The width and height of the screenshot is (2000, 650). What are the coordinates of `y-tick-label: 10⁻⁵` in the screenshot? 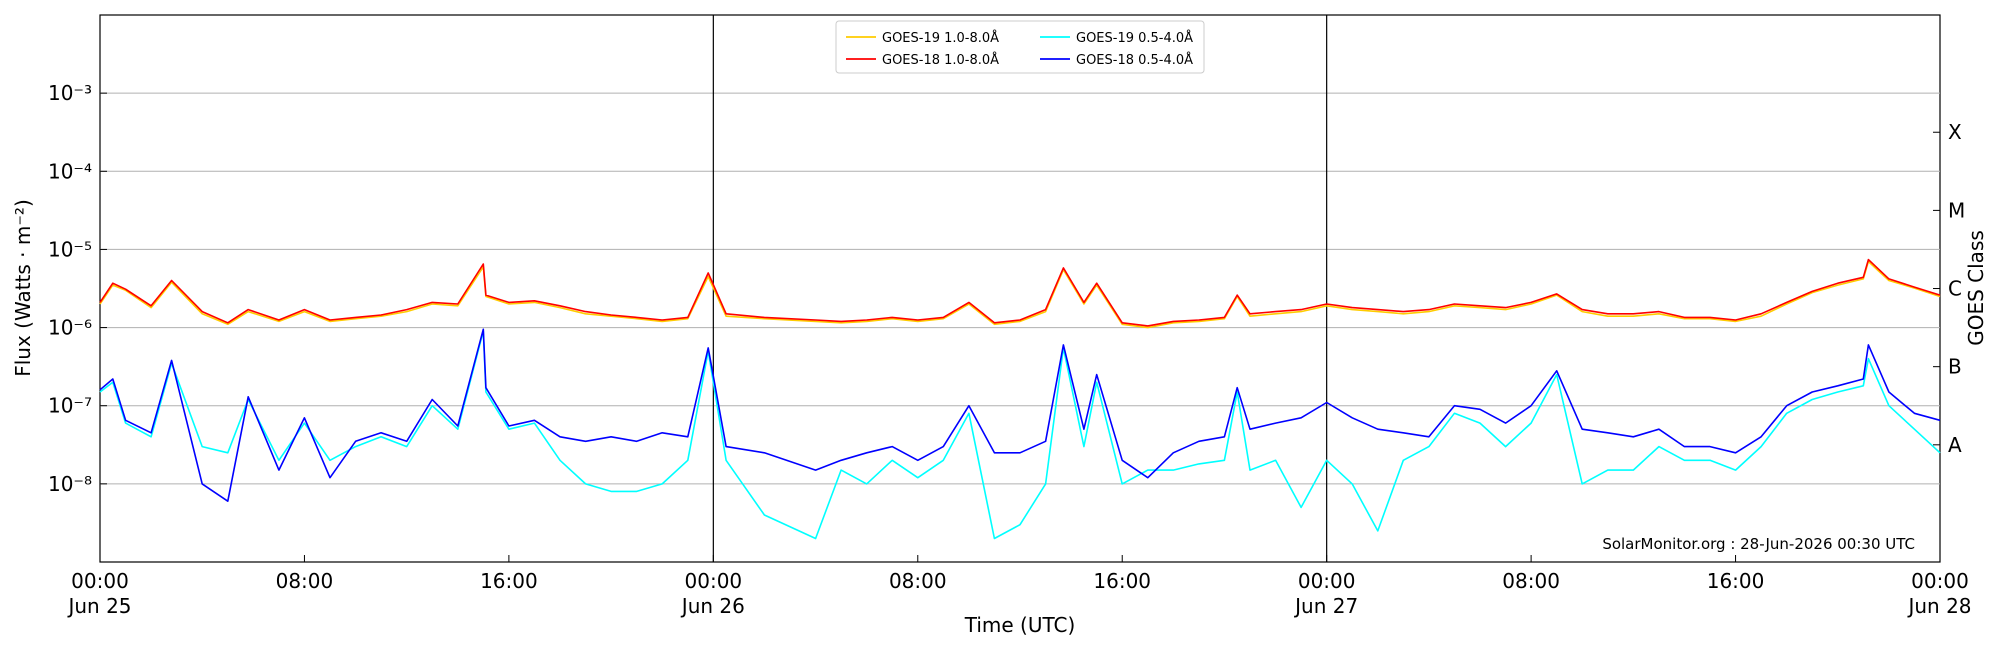 It's located at (70, 249).